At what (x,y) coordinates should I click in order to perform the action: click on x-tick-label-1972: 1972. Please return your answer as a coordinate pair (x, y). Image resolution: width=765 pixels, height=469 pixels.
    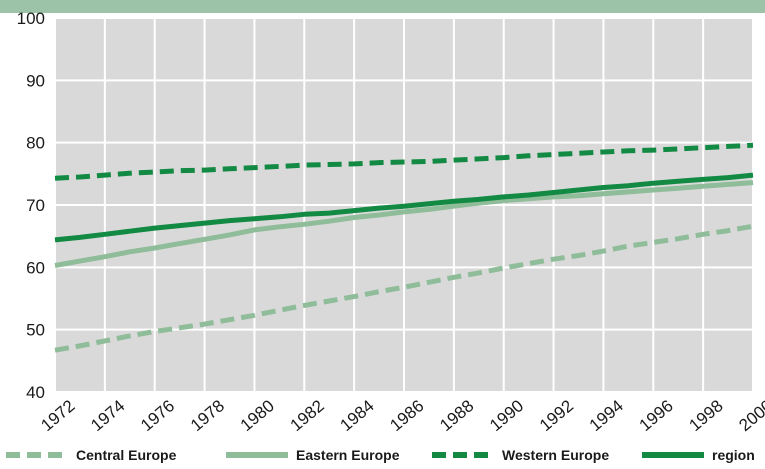
    Looking at the image, I should click on (57, 415).